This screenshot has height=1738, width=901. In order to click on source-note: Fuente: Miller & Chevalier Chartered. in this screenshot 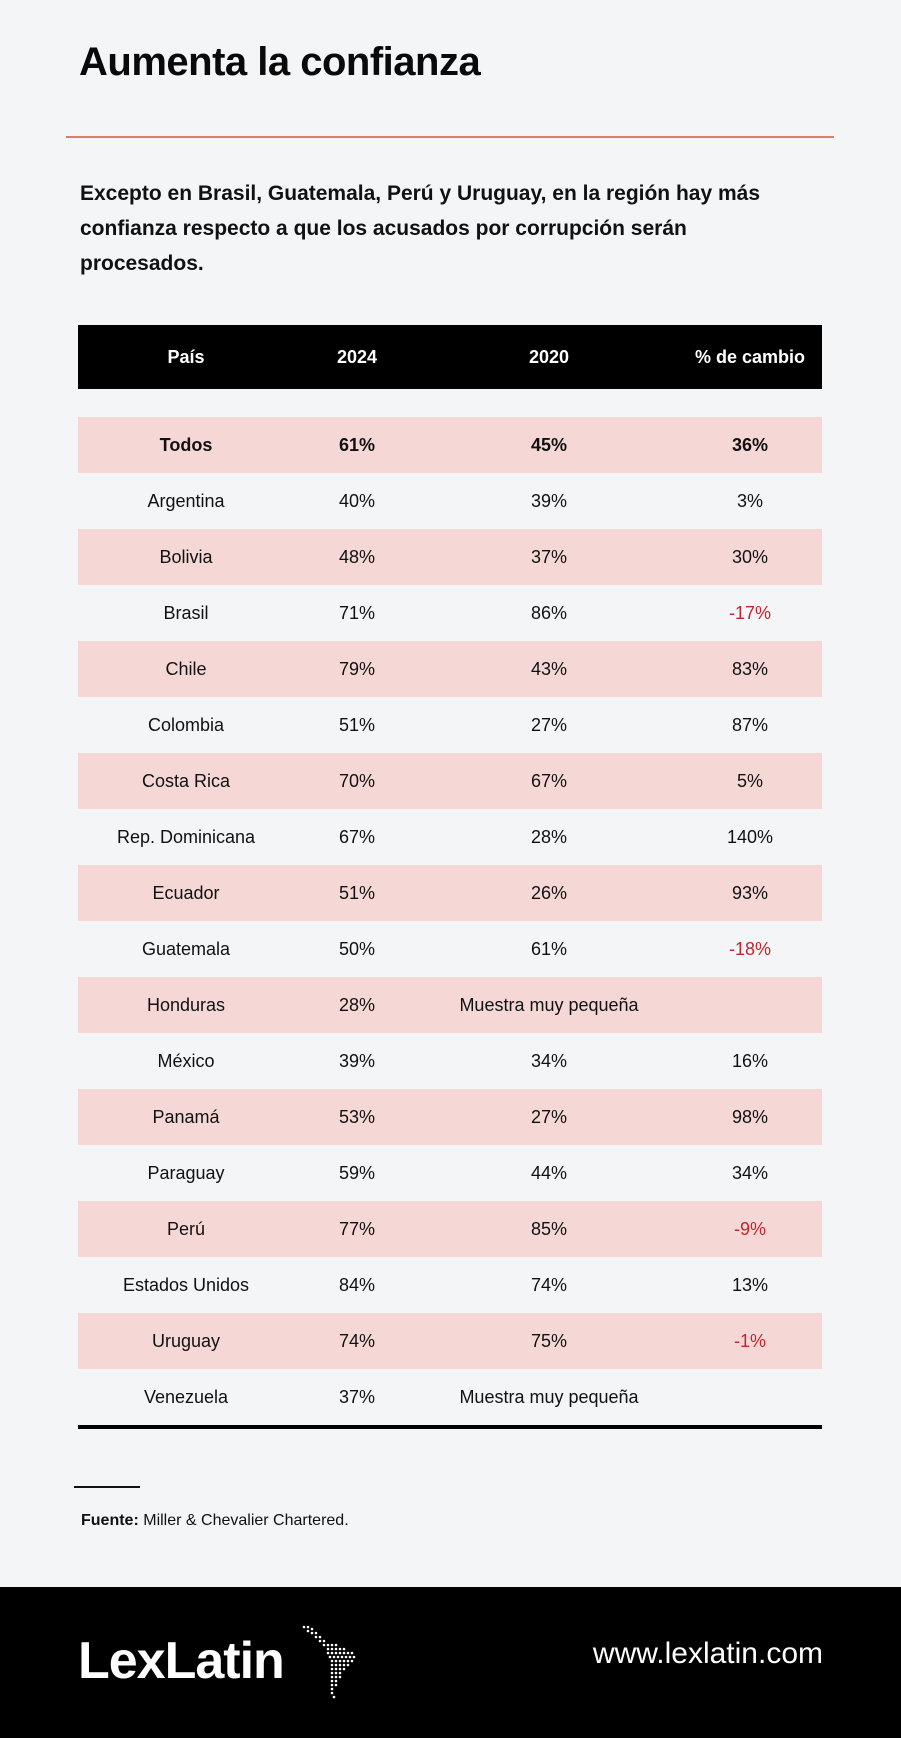, I will do `click(215, 1521)`.